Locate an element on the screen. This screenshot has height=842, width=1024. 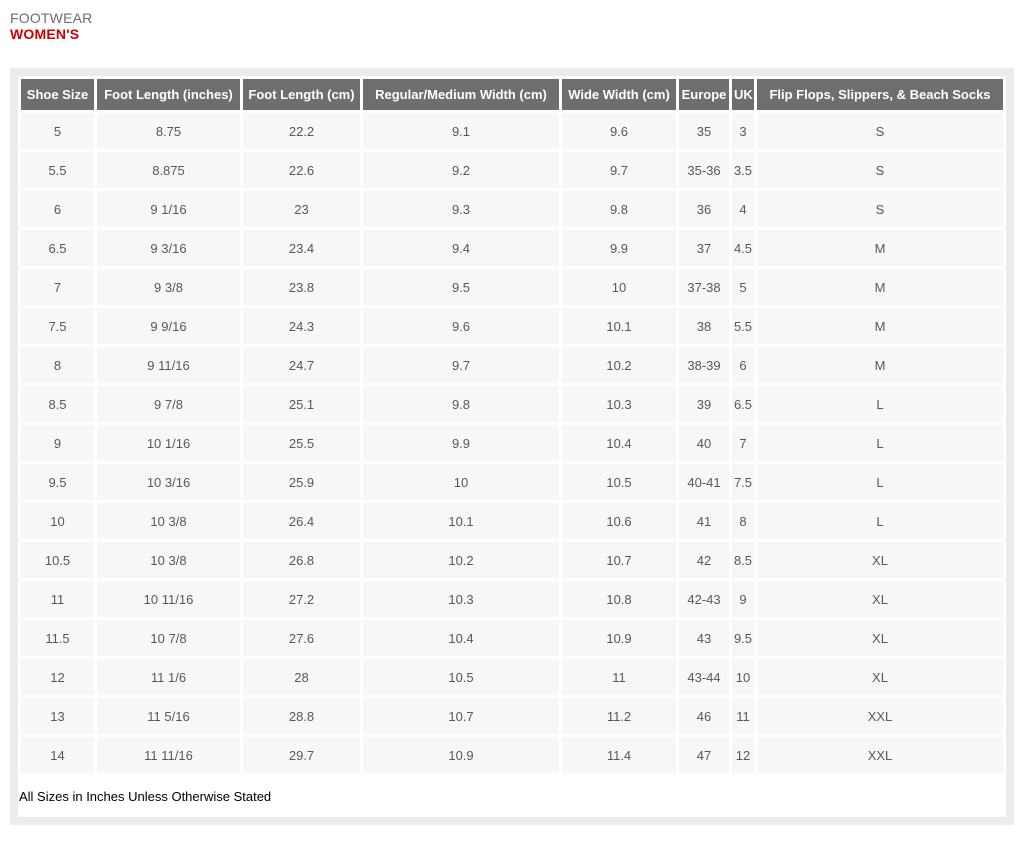
table-cell: 28.8 is located at coordinates (301, 716).